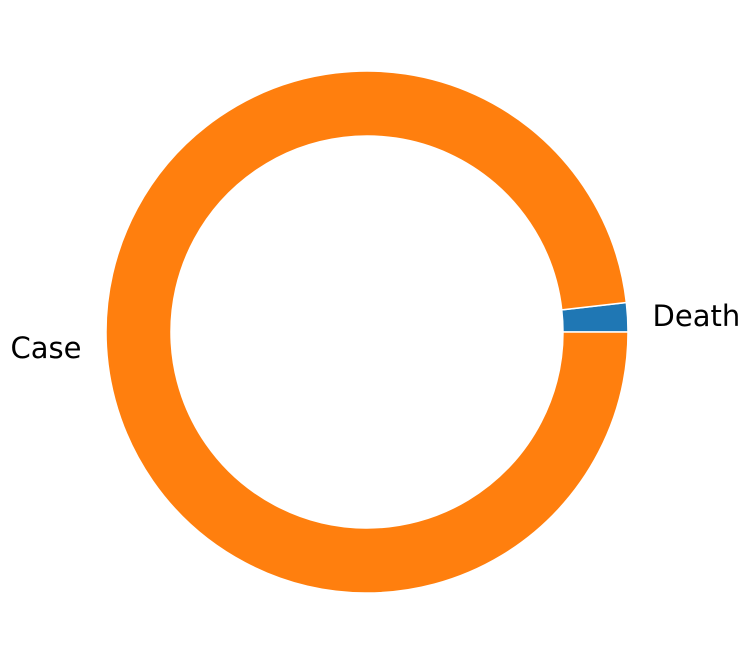  What do you see at coordinates (697, 316) in the screenshot?
I see `slice-label-death: Death` at bounding box center [697, 316].